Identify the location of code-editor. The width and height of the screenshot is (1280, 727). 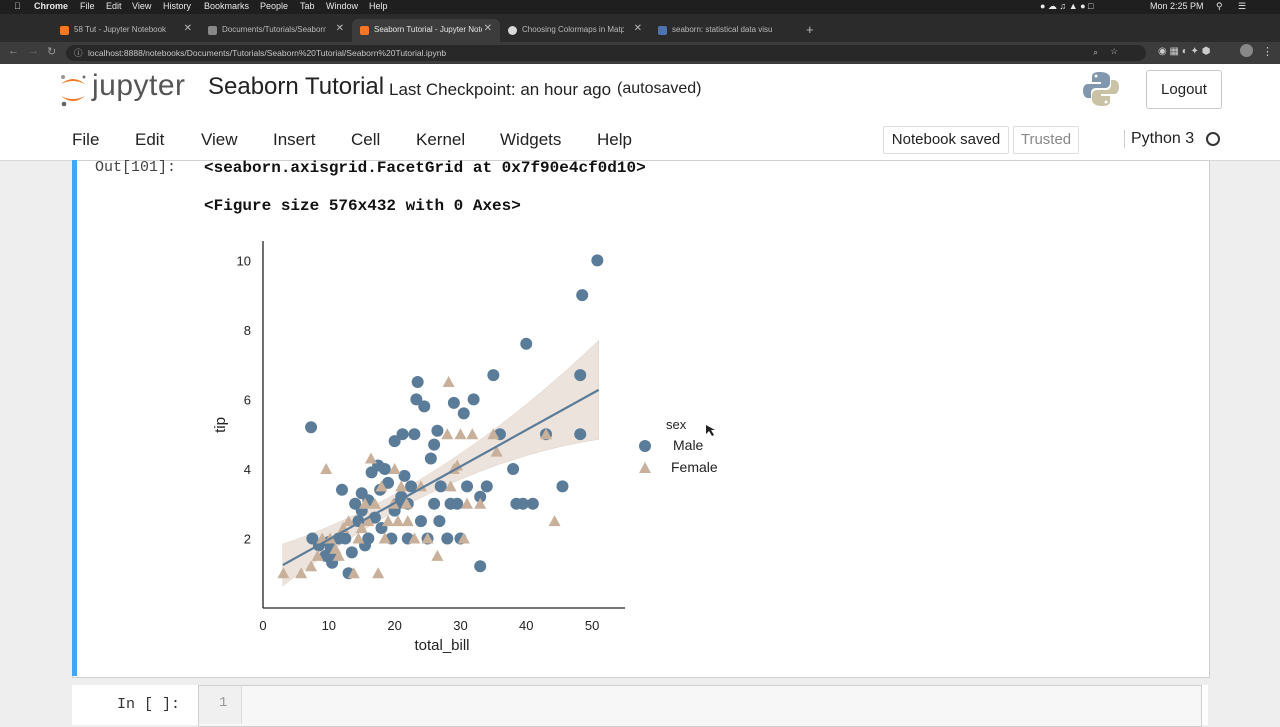
(700, 706).